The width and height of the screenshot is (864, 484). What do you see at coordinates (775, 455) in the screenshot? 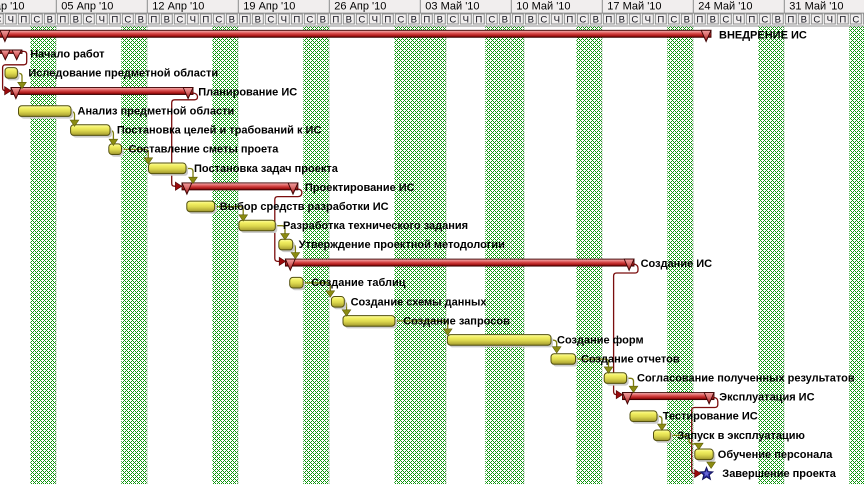
I see `svg-text: Обучение персонала` at bounding box center [775, 455].